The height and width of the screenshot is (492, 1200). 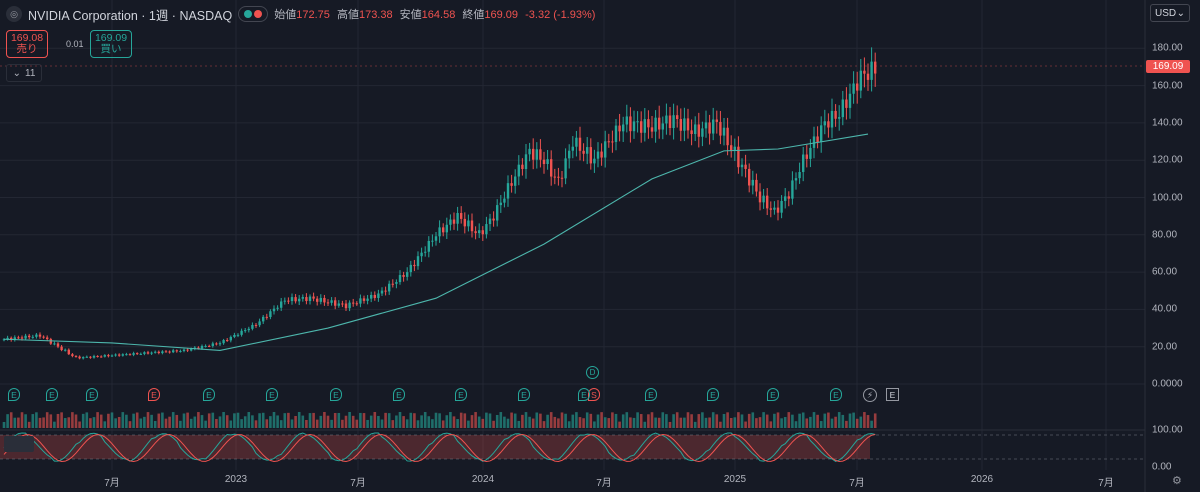 I want to click on sell-button: 169.08 売り, so click(x=27, y=44).